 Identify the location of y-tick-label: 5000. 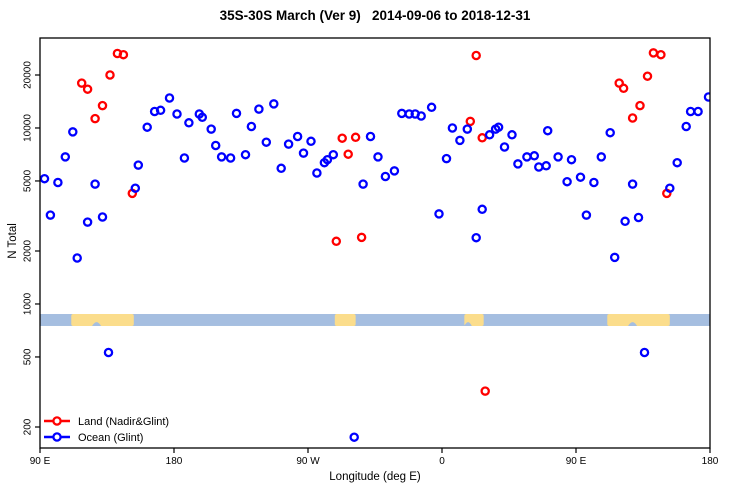
(28, 180).